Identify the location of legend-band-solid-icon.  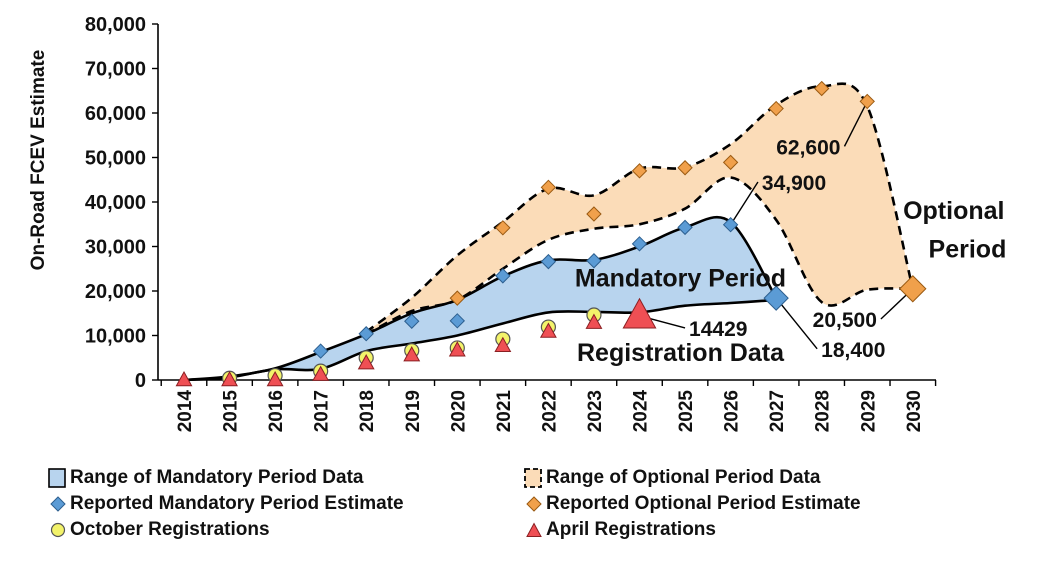
(57, 478).